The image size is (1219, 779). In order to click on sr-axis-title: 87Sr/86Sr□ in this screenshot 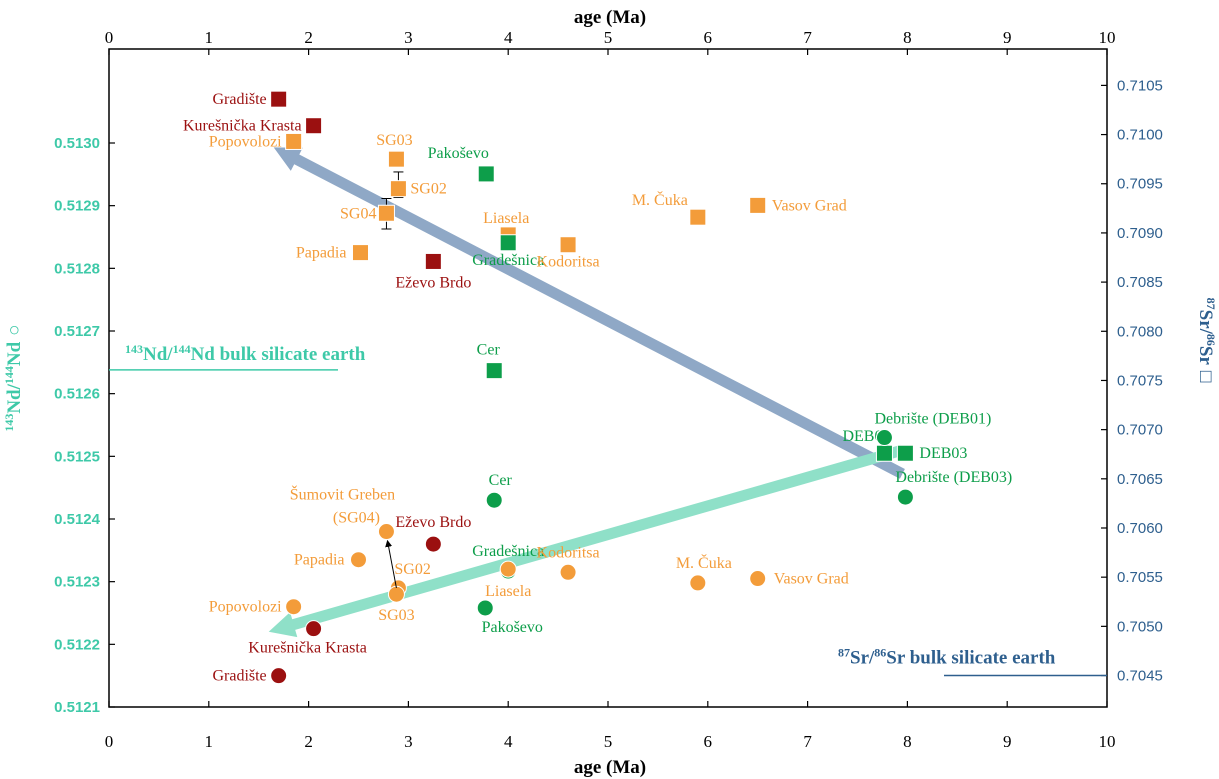, I will do `click(1206, 340)`.